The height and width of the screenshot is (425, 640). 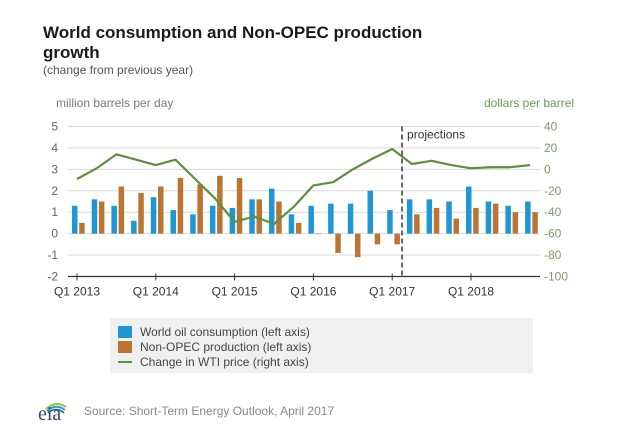 What do you see at coordinates (471, 292) in the screenshot?
I see `x-axis-tick-label: Q1 2018` at bounding box center [471, 292].